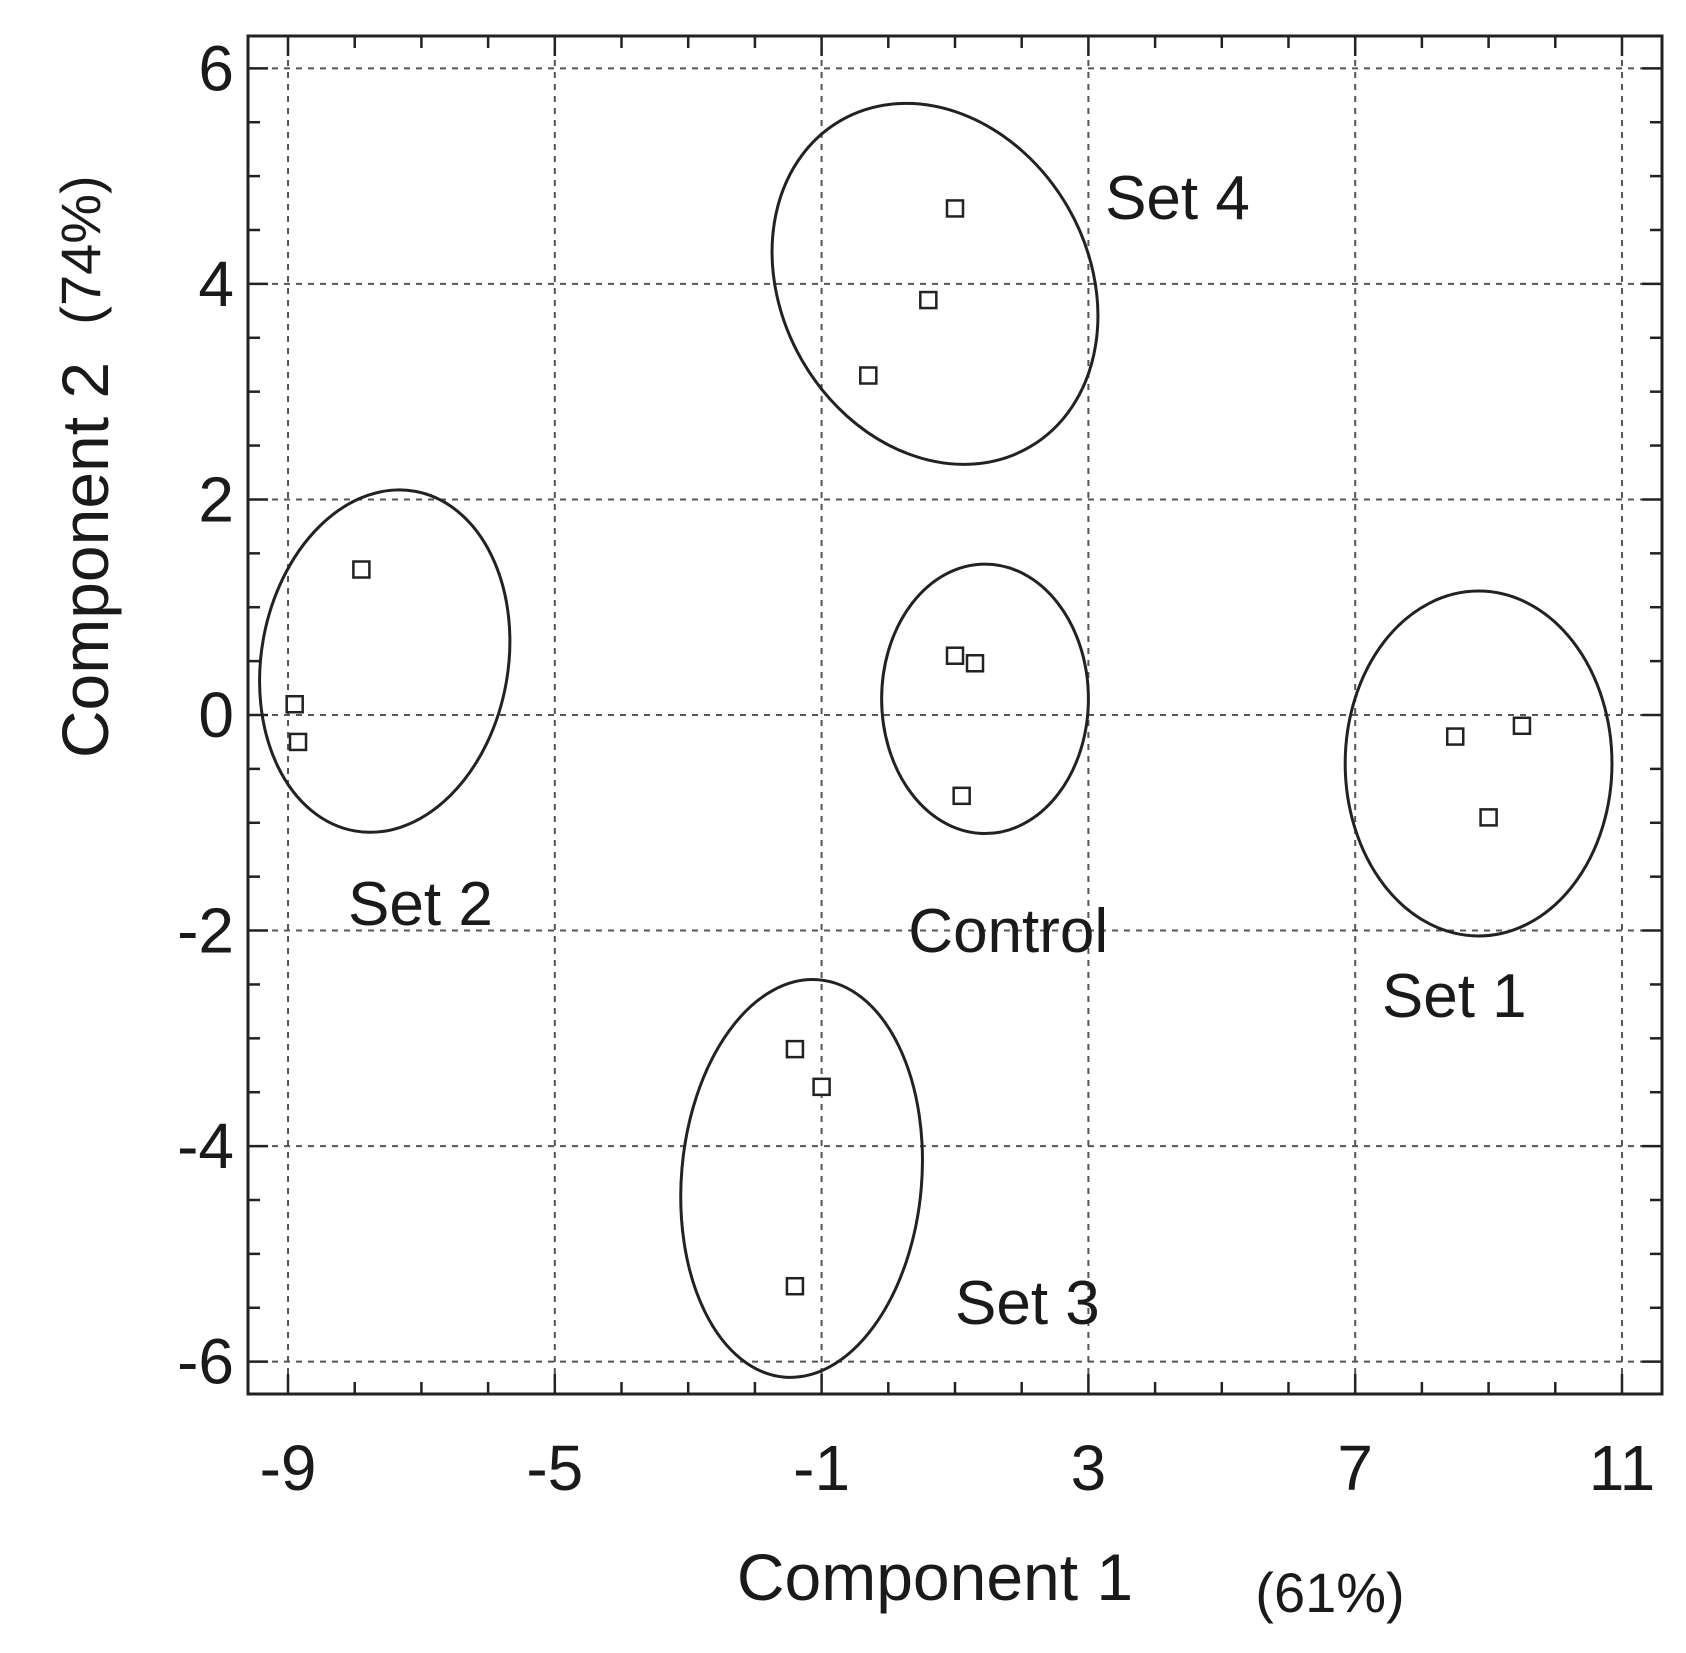 This screenshot has width=1686, height=1653. What do you see at coordinates (1329, 1592) in the screenshot?
I see `x-axis-percent: (61%)` at bounding box center [1329, 1592].